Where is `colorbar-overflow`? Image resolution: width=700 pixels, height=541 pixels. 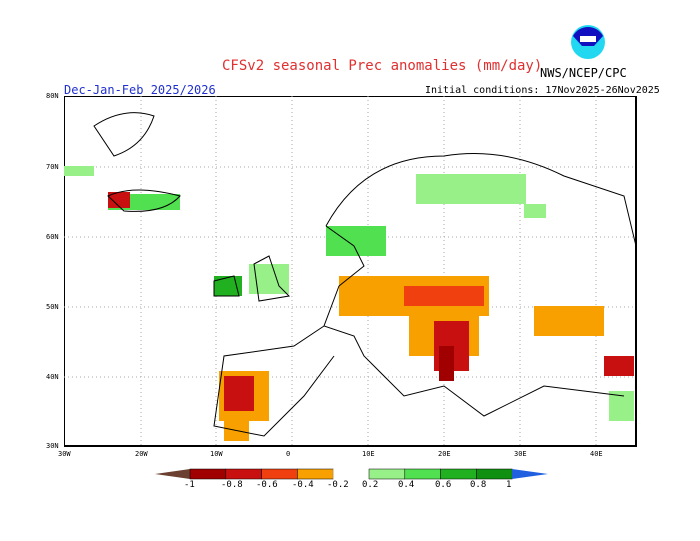 colorbar-overflow is located at coordinates (530, 474).